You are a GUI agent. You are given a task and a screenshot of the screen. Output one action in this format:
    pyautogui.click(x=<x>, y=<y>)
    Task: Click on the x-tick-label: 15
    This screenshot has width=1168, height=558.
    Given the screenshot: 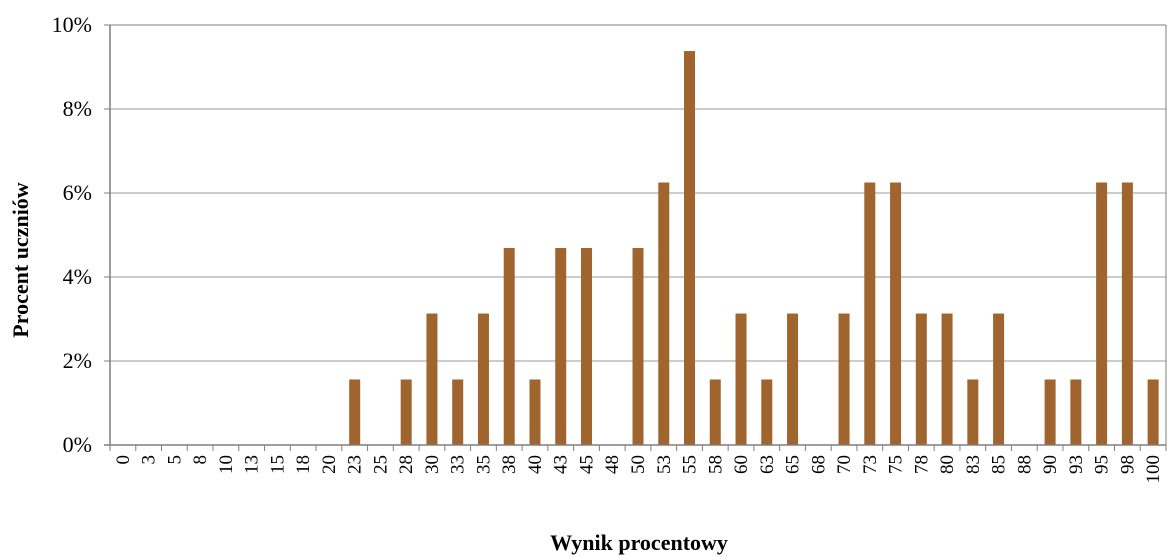 What is the action you would take?
    pyautogui.click(x=277, y=464)
    